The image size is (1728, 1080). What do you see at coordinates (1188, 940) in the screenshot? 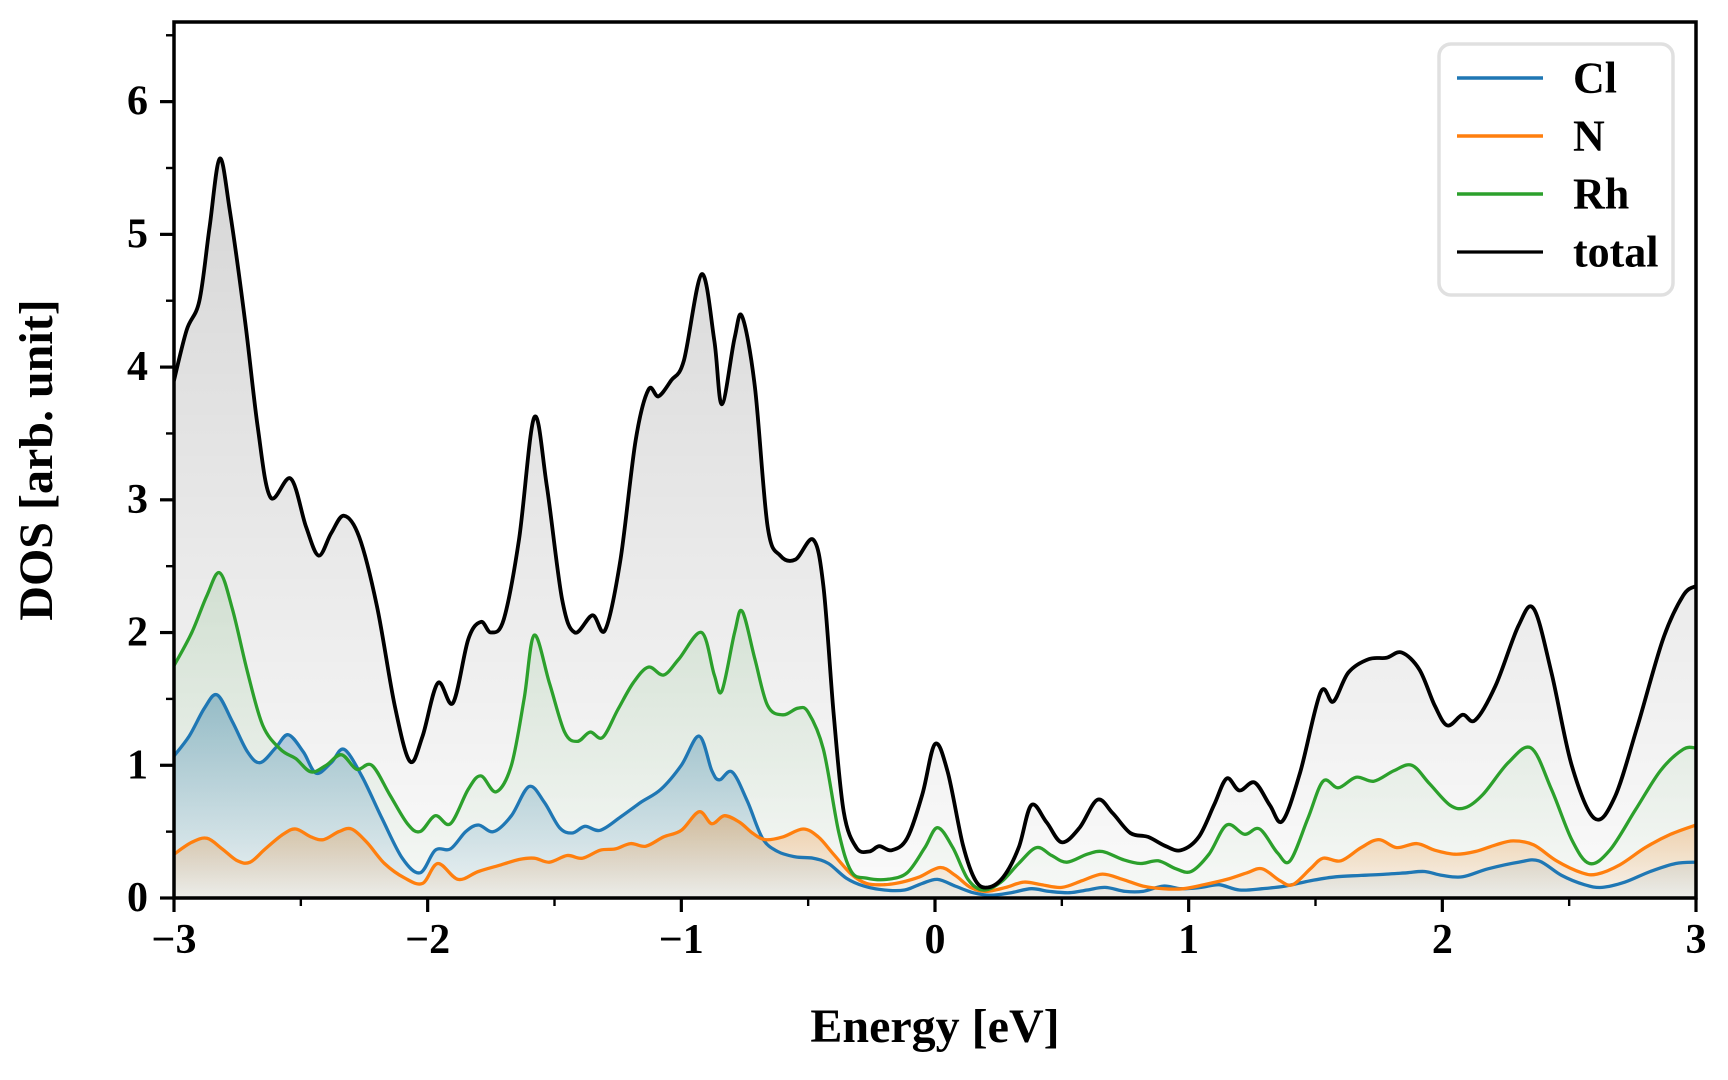
I see `x-tick-label-1: 1` at bounding box center [1188, 940].